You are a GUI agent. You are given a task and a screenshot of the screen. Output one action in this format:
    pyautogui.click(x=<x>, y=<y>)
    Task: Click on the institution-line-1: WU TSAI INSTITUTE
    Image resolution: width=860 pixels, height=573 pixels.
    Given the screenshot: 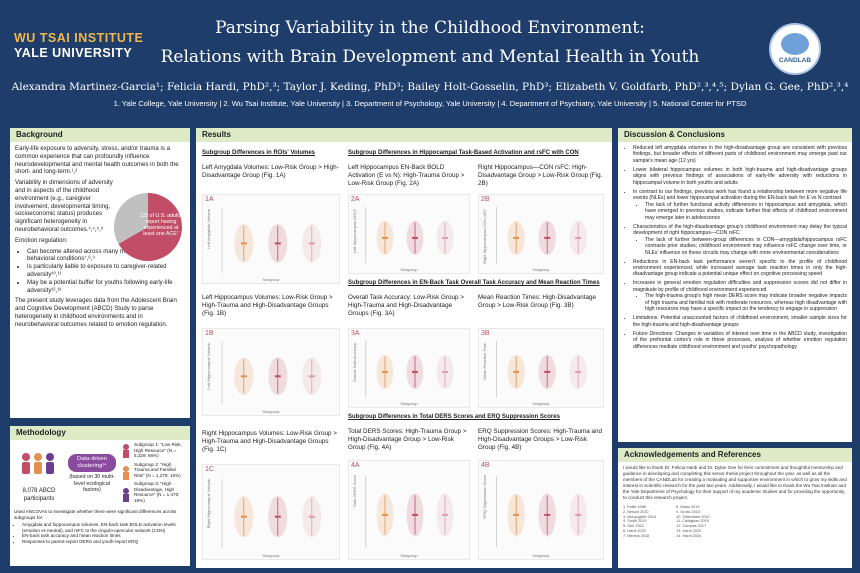 What is the action you would take?
    pyautogui.click(x=79, y=38)
    